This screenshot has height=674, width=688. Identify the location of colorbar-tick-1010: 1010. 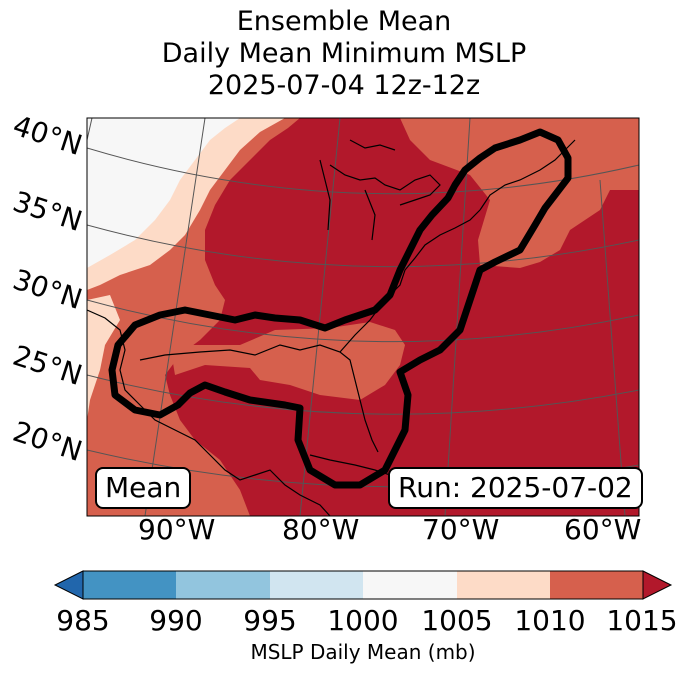
(550, 620).